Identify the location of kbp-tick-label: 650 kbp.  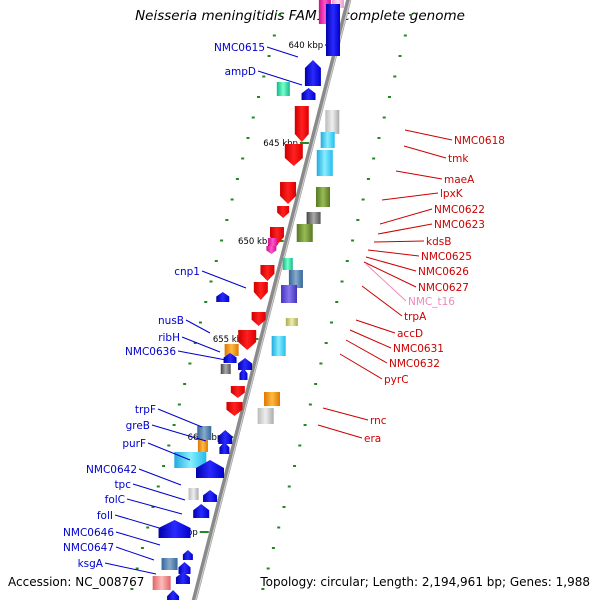
(255, 242).